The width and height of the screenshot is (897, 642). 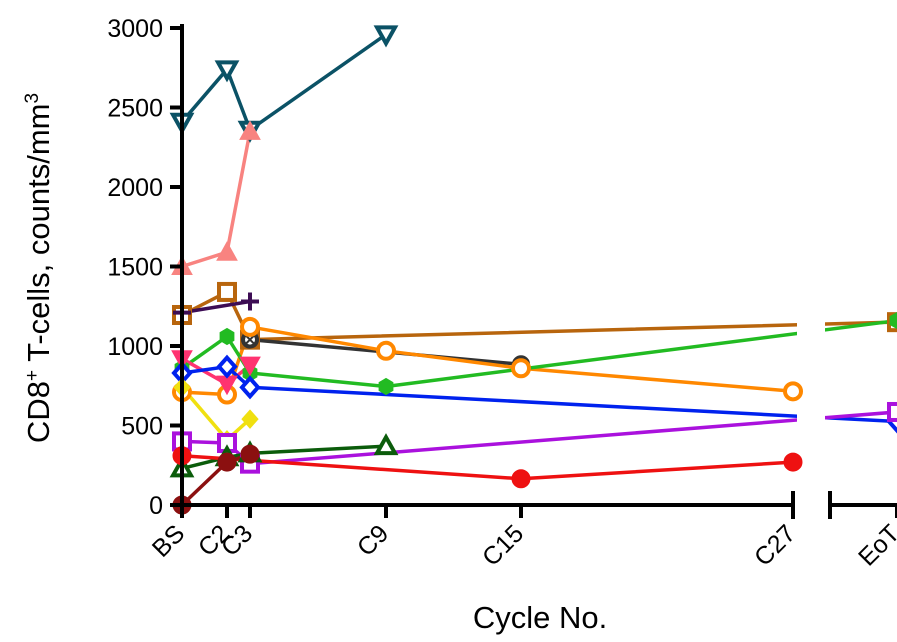 I want to click on y-tick-label: 2000, so click(x=135, y=188).